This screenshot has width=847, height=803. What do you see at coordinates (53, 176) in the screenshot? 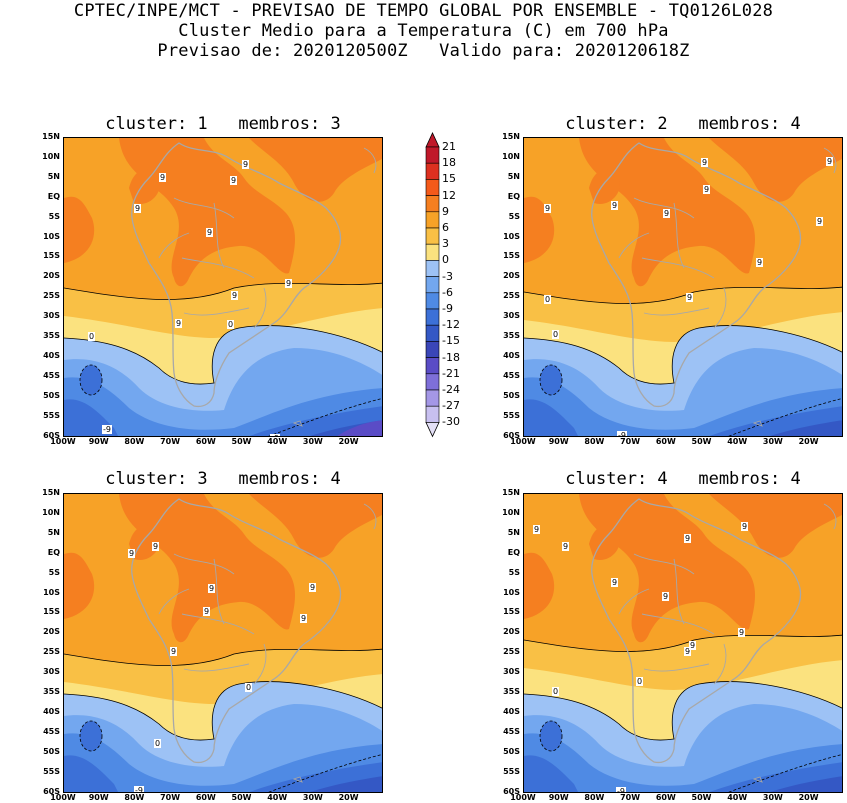
I see `lat-tick-label: 5N` at bounding box center [53, 176].